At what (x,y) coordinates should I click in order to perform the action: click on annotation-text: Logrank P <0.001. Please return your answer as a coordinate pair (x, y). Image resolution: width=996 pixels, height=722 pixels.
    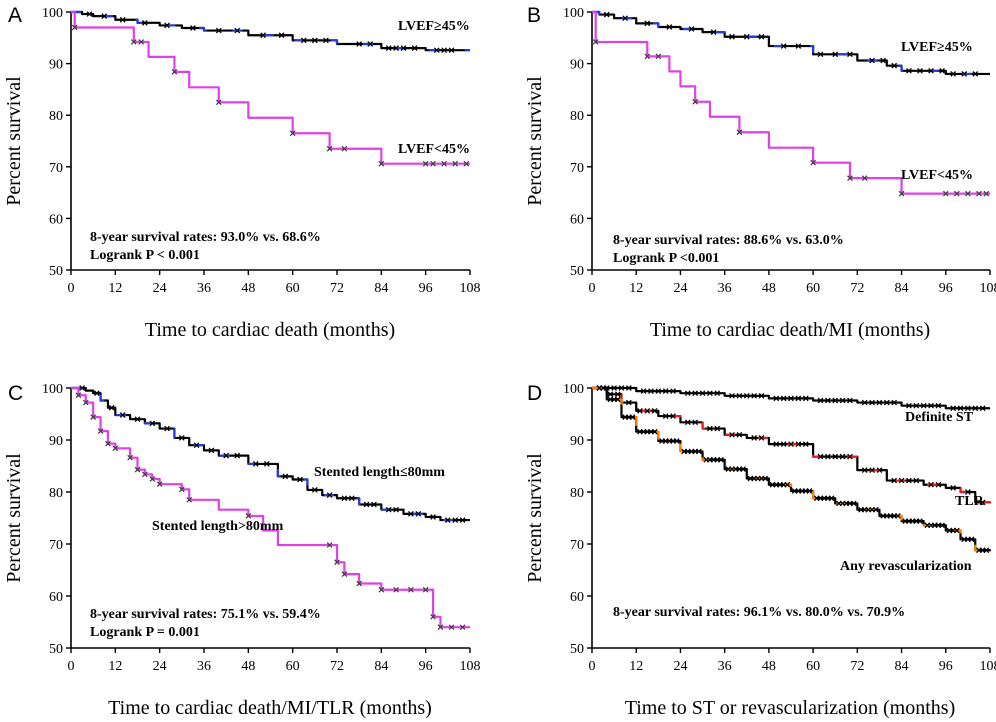
    Looking at the image, I should click on (666, 258).